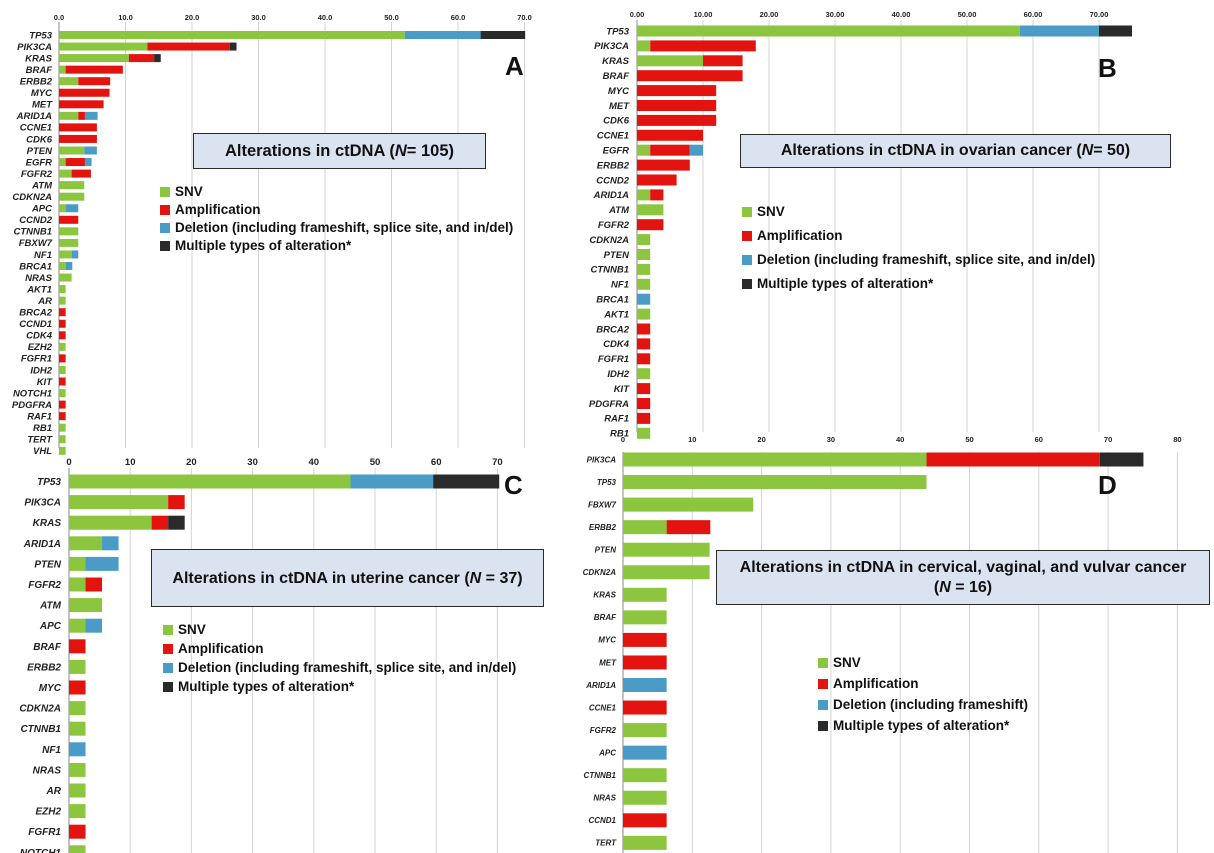 The image size is (1214, 853). What do you see at coordinates (375, 462) in the screenshot?
I see `chart-c-tick-label: 50` at bounding box center [375, 462].